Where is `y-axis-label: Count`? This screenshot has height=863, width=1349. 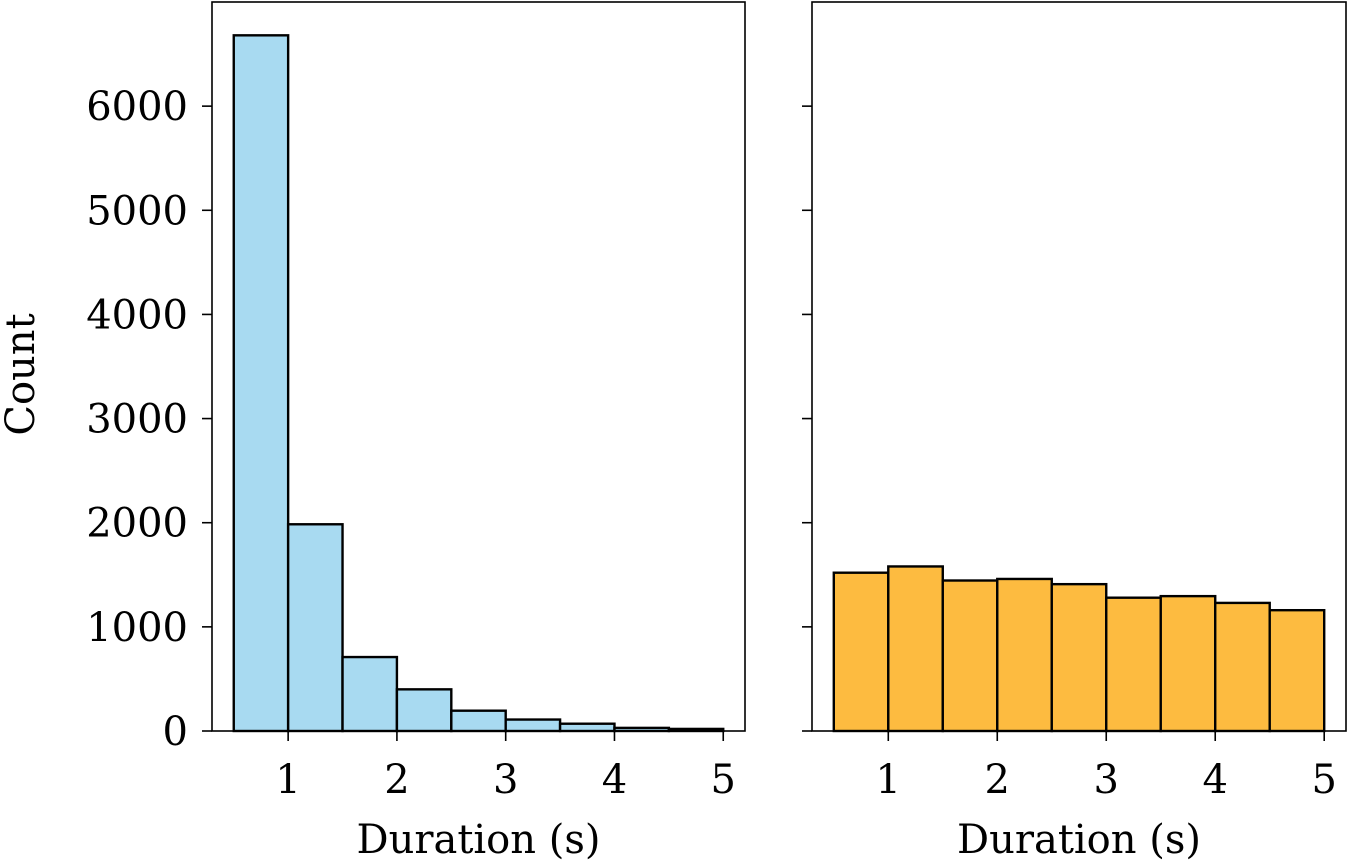
y-axis-label: Count is located at coordinates (22, 374).